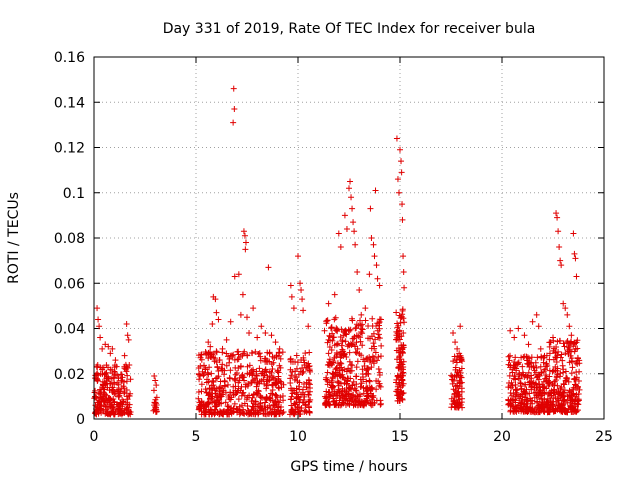  Describe the element at coordinates (69, 239) in the screenshot. I see `y-tick-label: 0.08` at that location.